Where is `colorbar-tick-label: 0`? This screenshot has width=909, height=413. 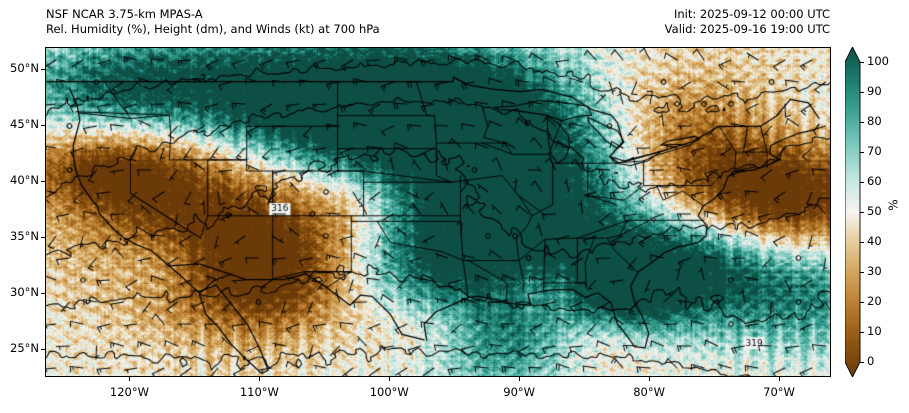 colorbar-tick-label: 0 is located at coordinates (871, 361).